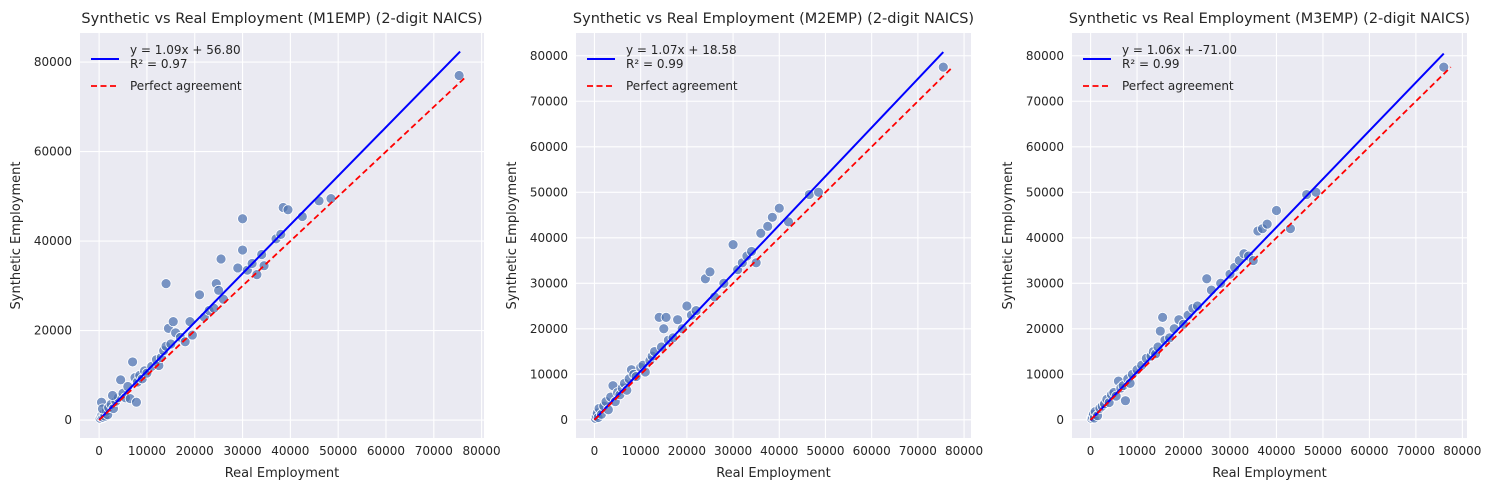 Image resolution: width=1488 pixels, height=490 pixels. What do you see at coordinates (159, 64) in the screenshot?
I see `legend-r2-label: R² = 0.97` at bounding box center [159, 64].